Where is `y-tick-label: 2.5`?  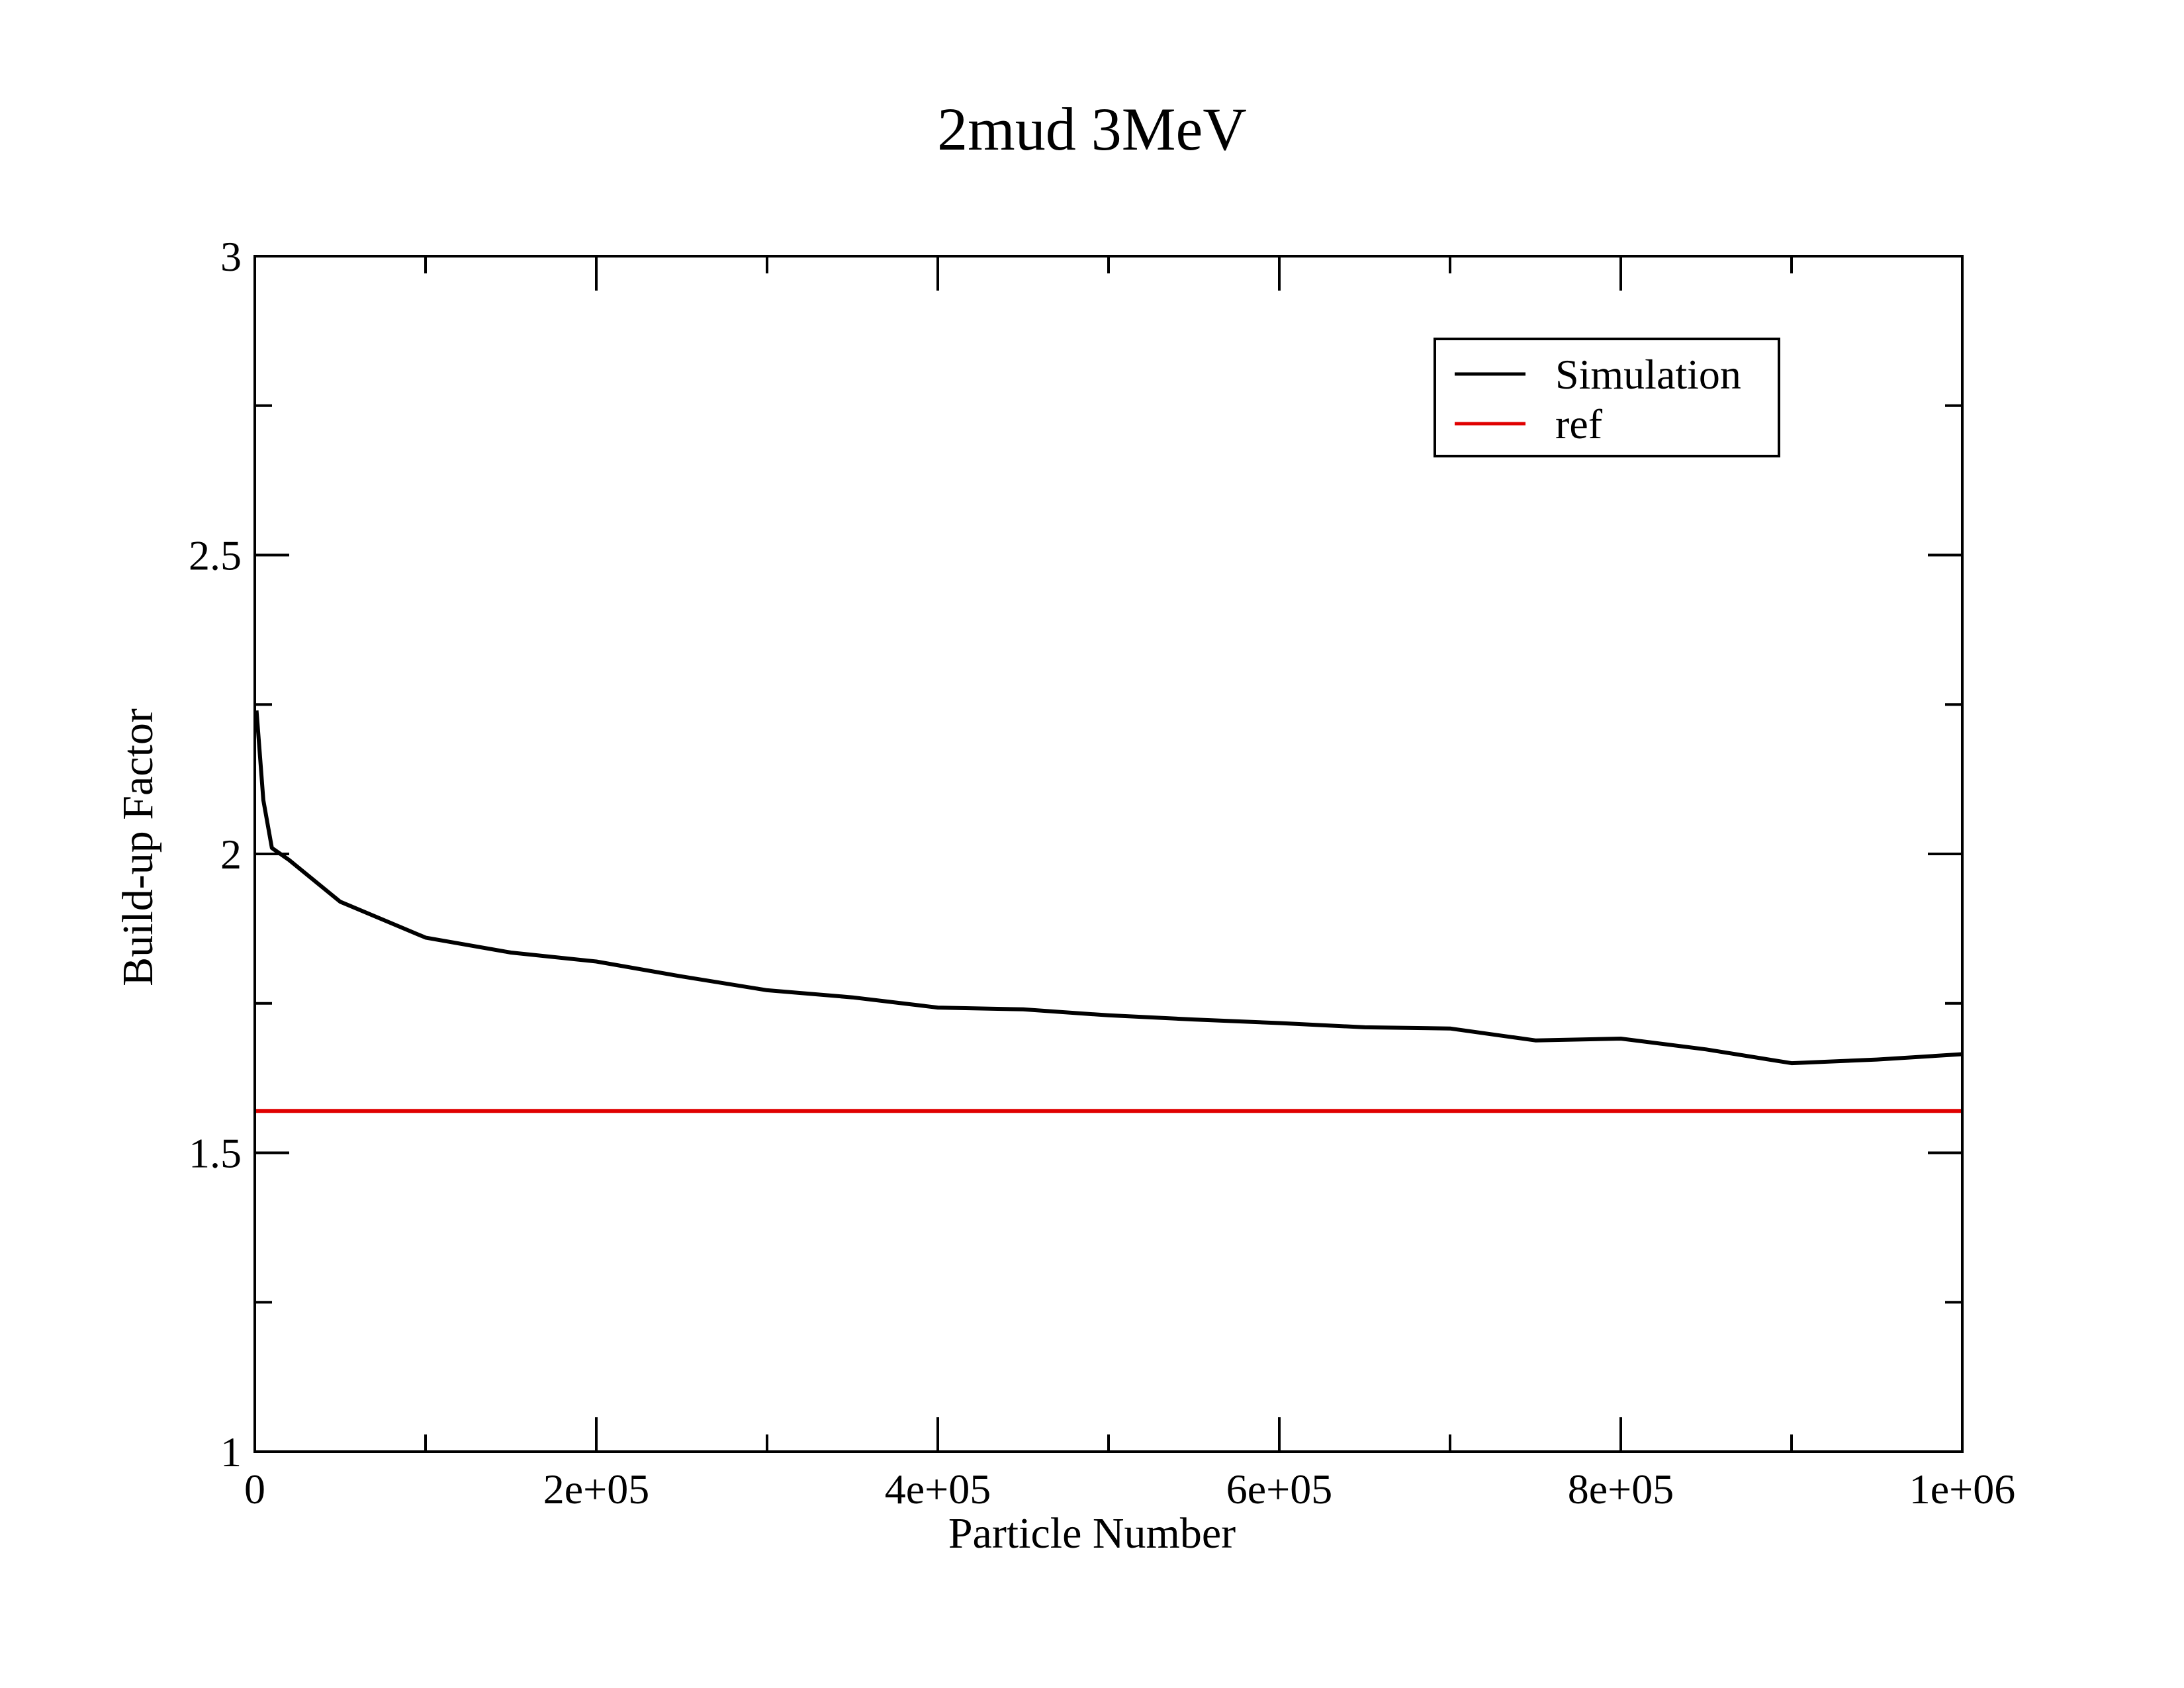 y-tick-label: 2.5 is located at coordinates (215, 555).